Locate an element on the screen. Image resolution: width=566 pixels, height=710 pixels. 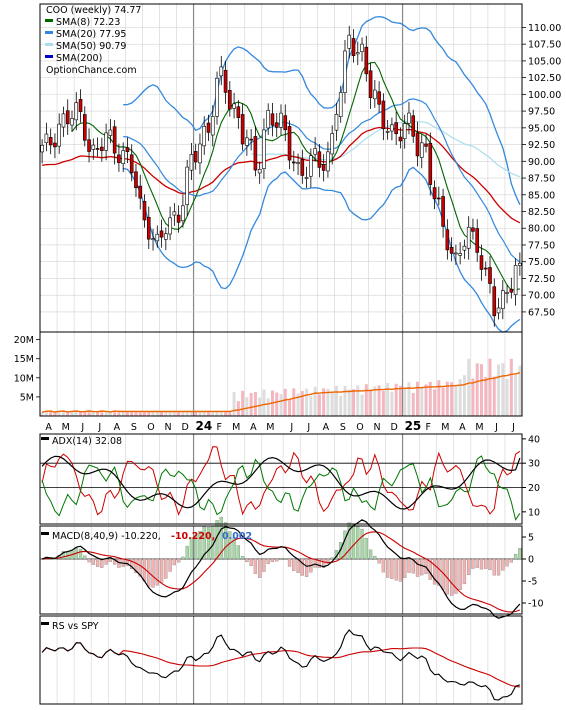
price-tick-label: 82.50 is located at coordinates (541, 212).